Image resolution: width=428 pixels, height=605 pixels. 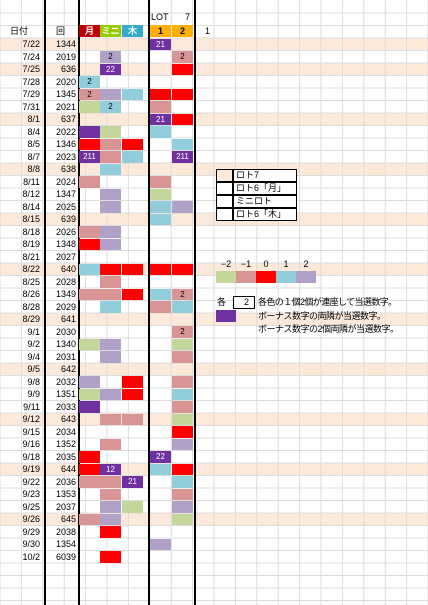 What do you see at coordinates (244, 302) in the screenshot?
I see `note-each-value-box` at bounding box center [244, 302].